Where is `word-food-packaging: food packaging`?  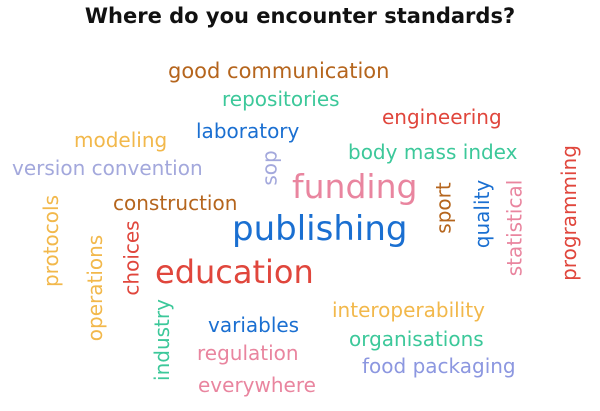
word-food-packaging: food packaging is located at coordinates (439, 366).